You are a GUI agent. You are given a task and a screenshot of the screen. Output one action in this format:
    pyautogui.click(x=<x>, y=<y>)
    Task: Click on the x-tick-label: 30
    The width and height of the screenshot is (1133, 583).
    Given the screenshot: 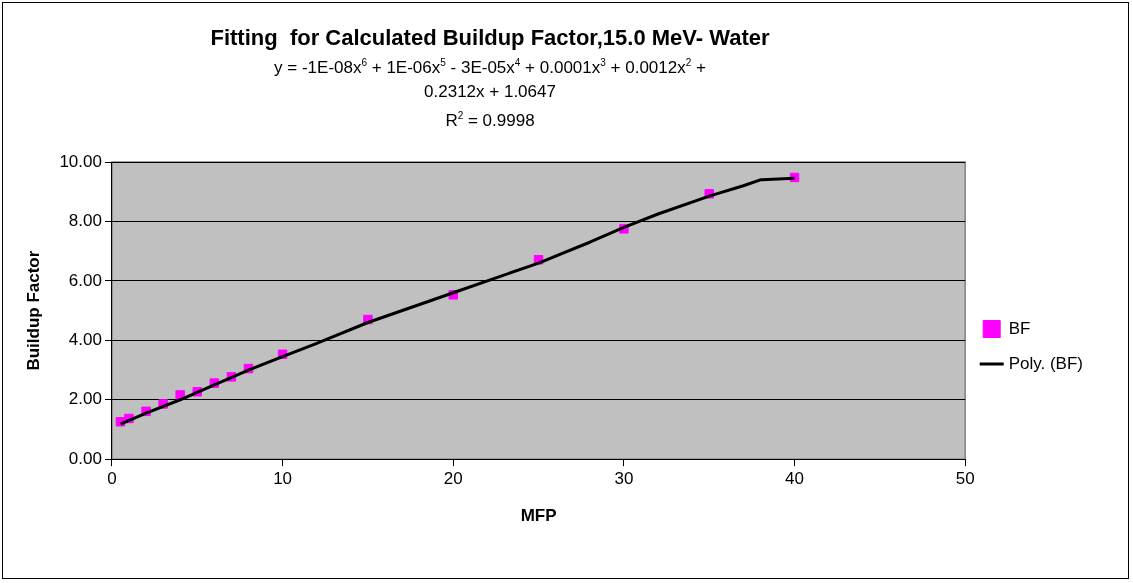 What is the action you would take?
    pyautogui.click(x=624, y=479)
    